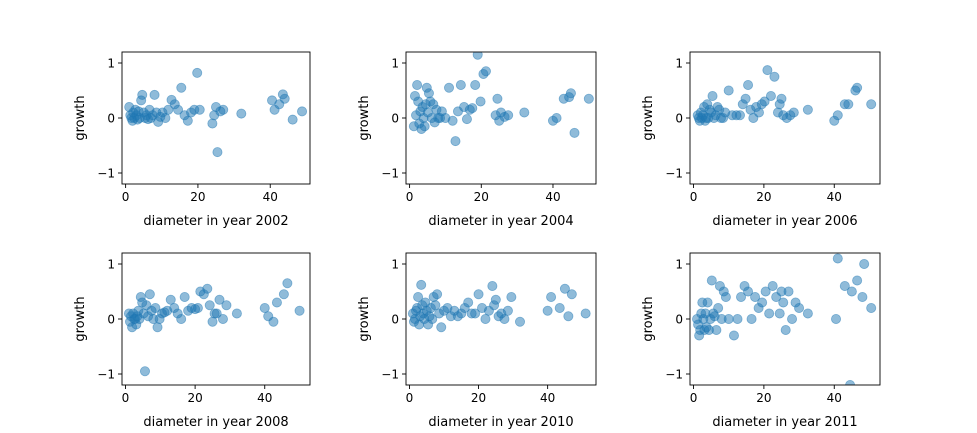 The height and width of the screenshot is (433, 977). Describe the element at coordinates (761, 140) in the screenshot. I see `scatter-plot-3: 0 20 40 −1 0 1 diameter in year 2006 growth` at that location.